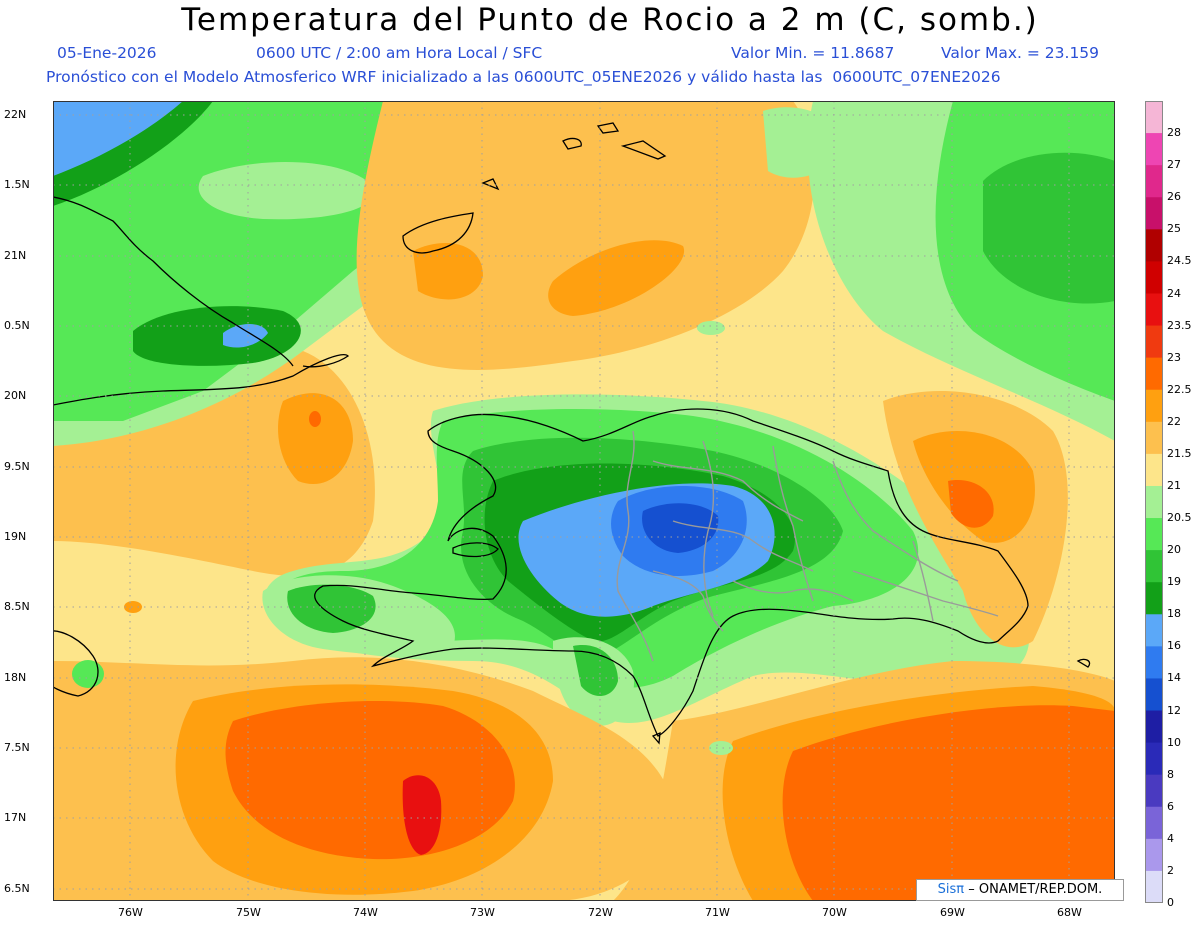 This screenshot has width=1200, height=927. What do you see at coordinates (1170, 806) in the screenshot?
I see `colorbar-label: 6` at bounding box center [1170, 806].